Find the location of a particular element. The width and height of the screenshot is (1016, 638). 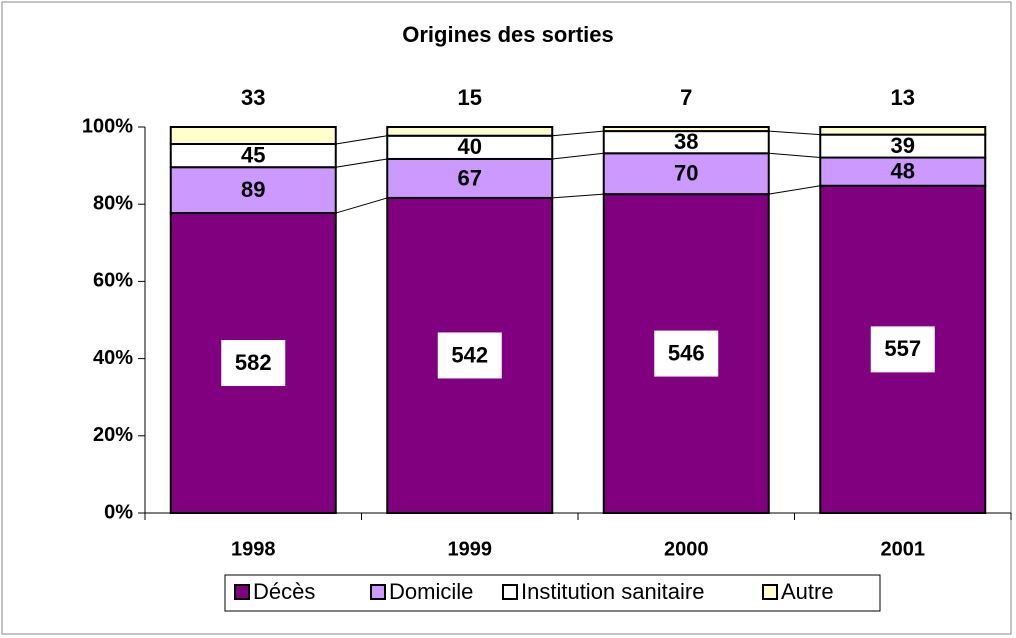

x-tick-label: 2000 is located at coordinates (686, 549).